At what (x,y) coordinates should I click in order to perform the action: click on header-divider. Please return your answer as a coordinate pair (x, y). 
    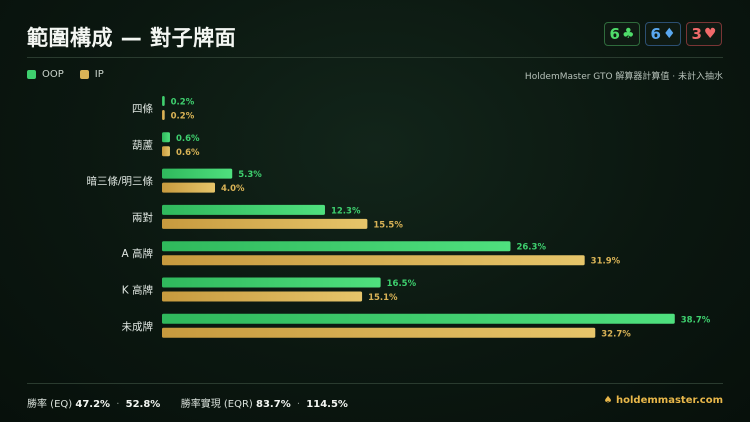
    Looking at the image, I should click on (375, 57).